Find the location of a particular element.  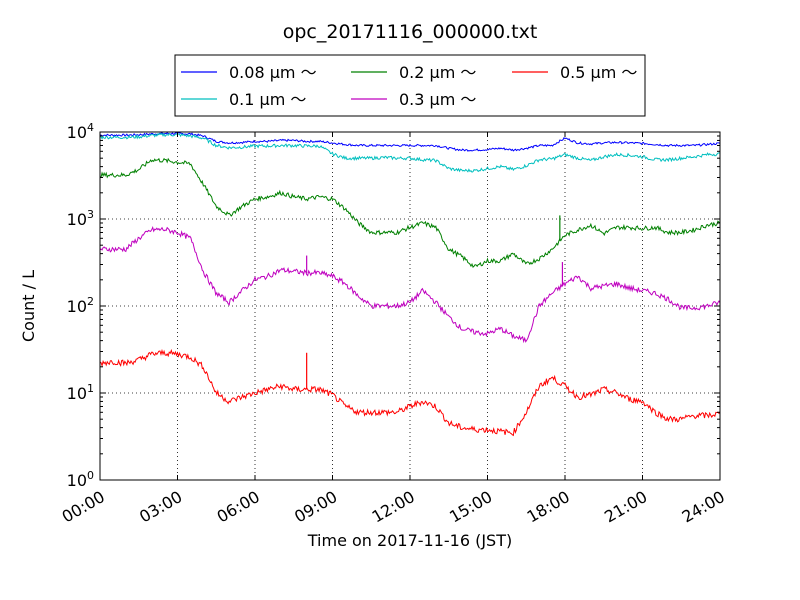

legend-label: 0.2 µm ～ is located at coordinates (437, 72).